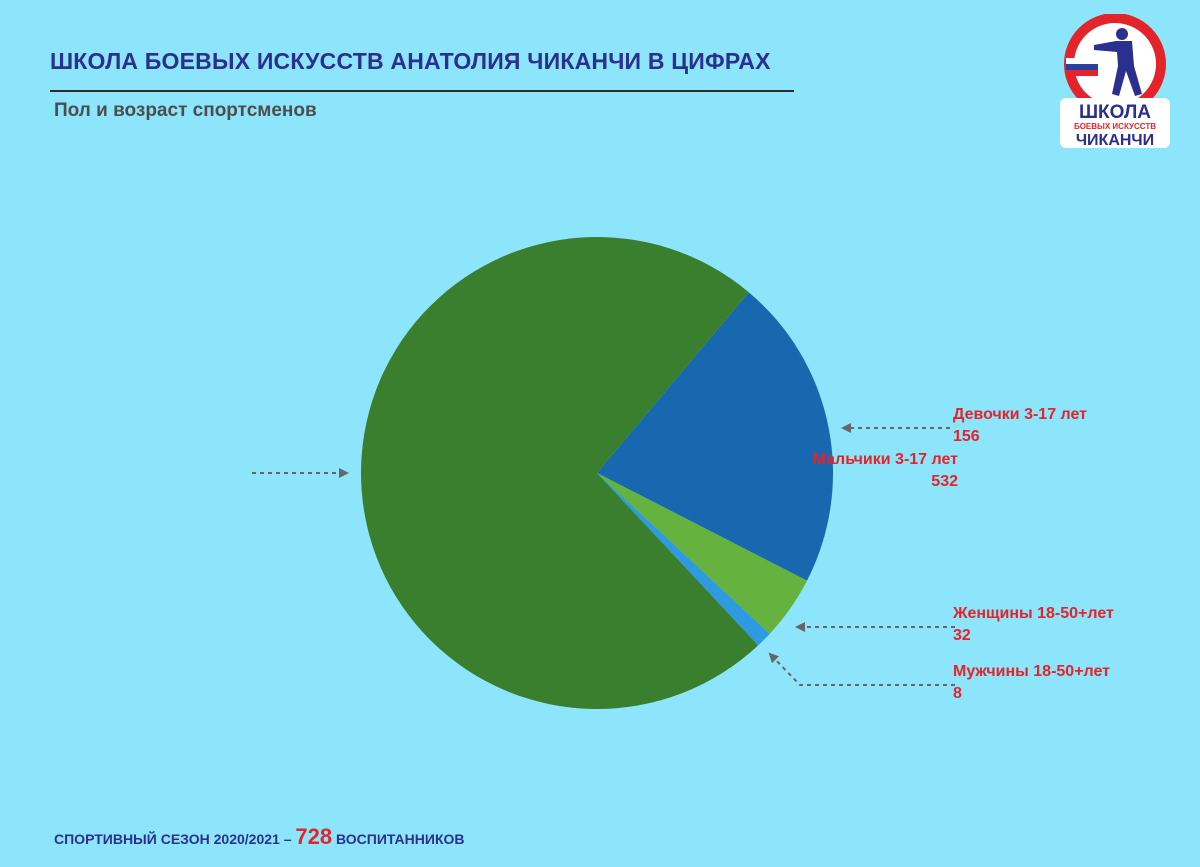  I want to click on slice-label-name: Мальчики 3-17 лет, so click(885, 459).